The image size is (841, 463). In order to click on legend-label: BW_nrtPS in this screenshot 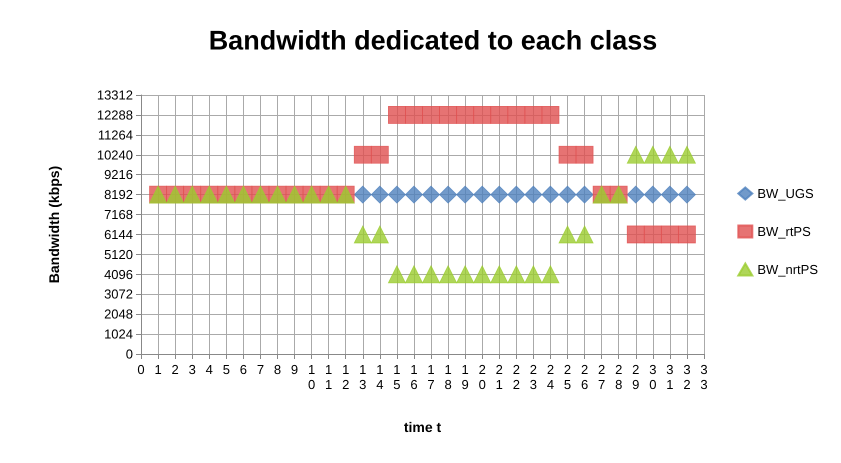, I will do `click(787, 269)`.